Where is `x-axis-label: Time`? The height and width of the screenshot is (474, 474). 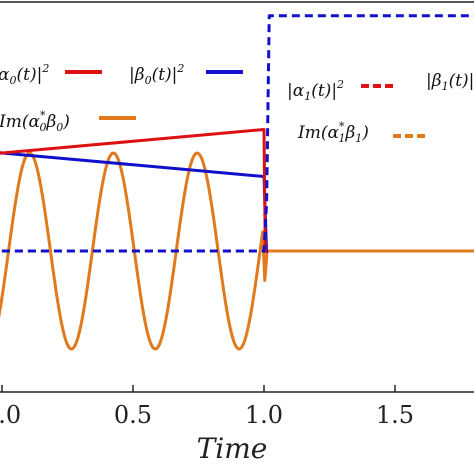
x-axis-label: Time is located at coordinates (232, 448).